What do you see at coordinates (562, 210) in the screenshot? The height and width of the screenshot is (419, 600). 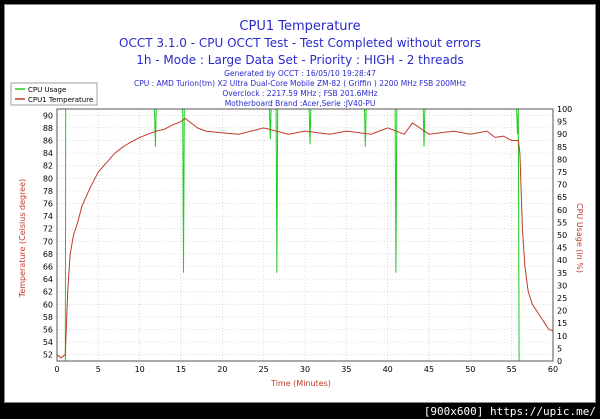 I see `y2-tick-label: 60` at bounding box center [562, 210].